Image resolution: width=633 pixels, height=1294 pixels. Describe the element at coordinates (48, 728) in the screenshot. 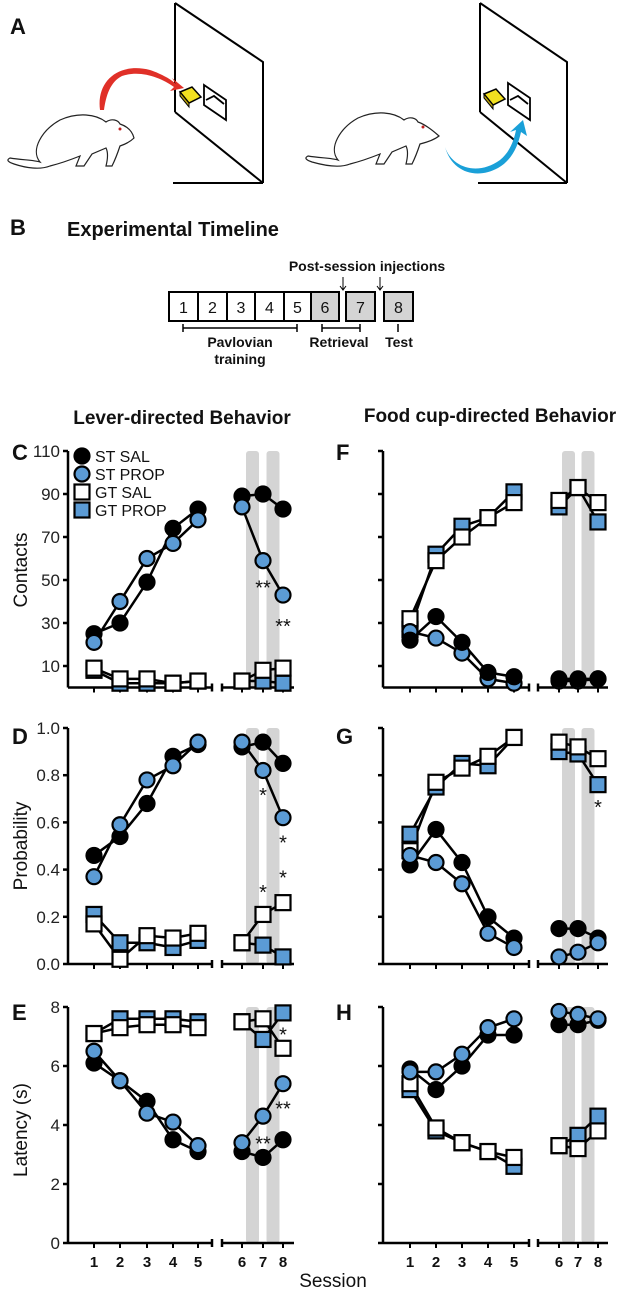

I see `y-tick-label: 1.0` at that location.